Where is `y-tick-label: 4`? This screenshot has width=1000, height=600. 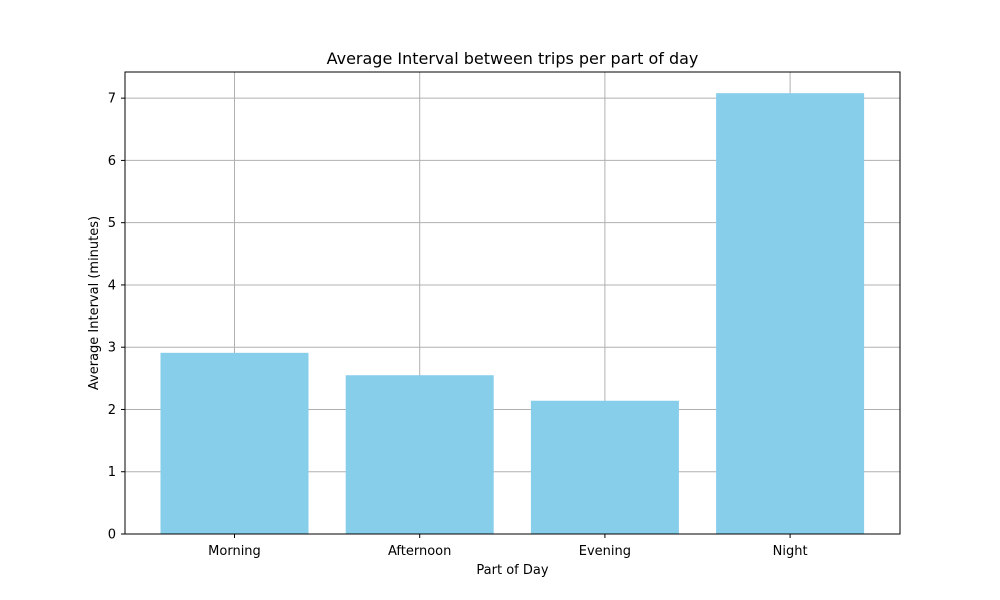
y-tick-label: 4 is located at coordinates (112, 285).